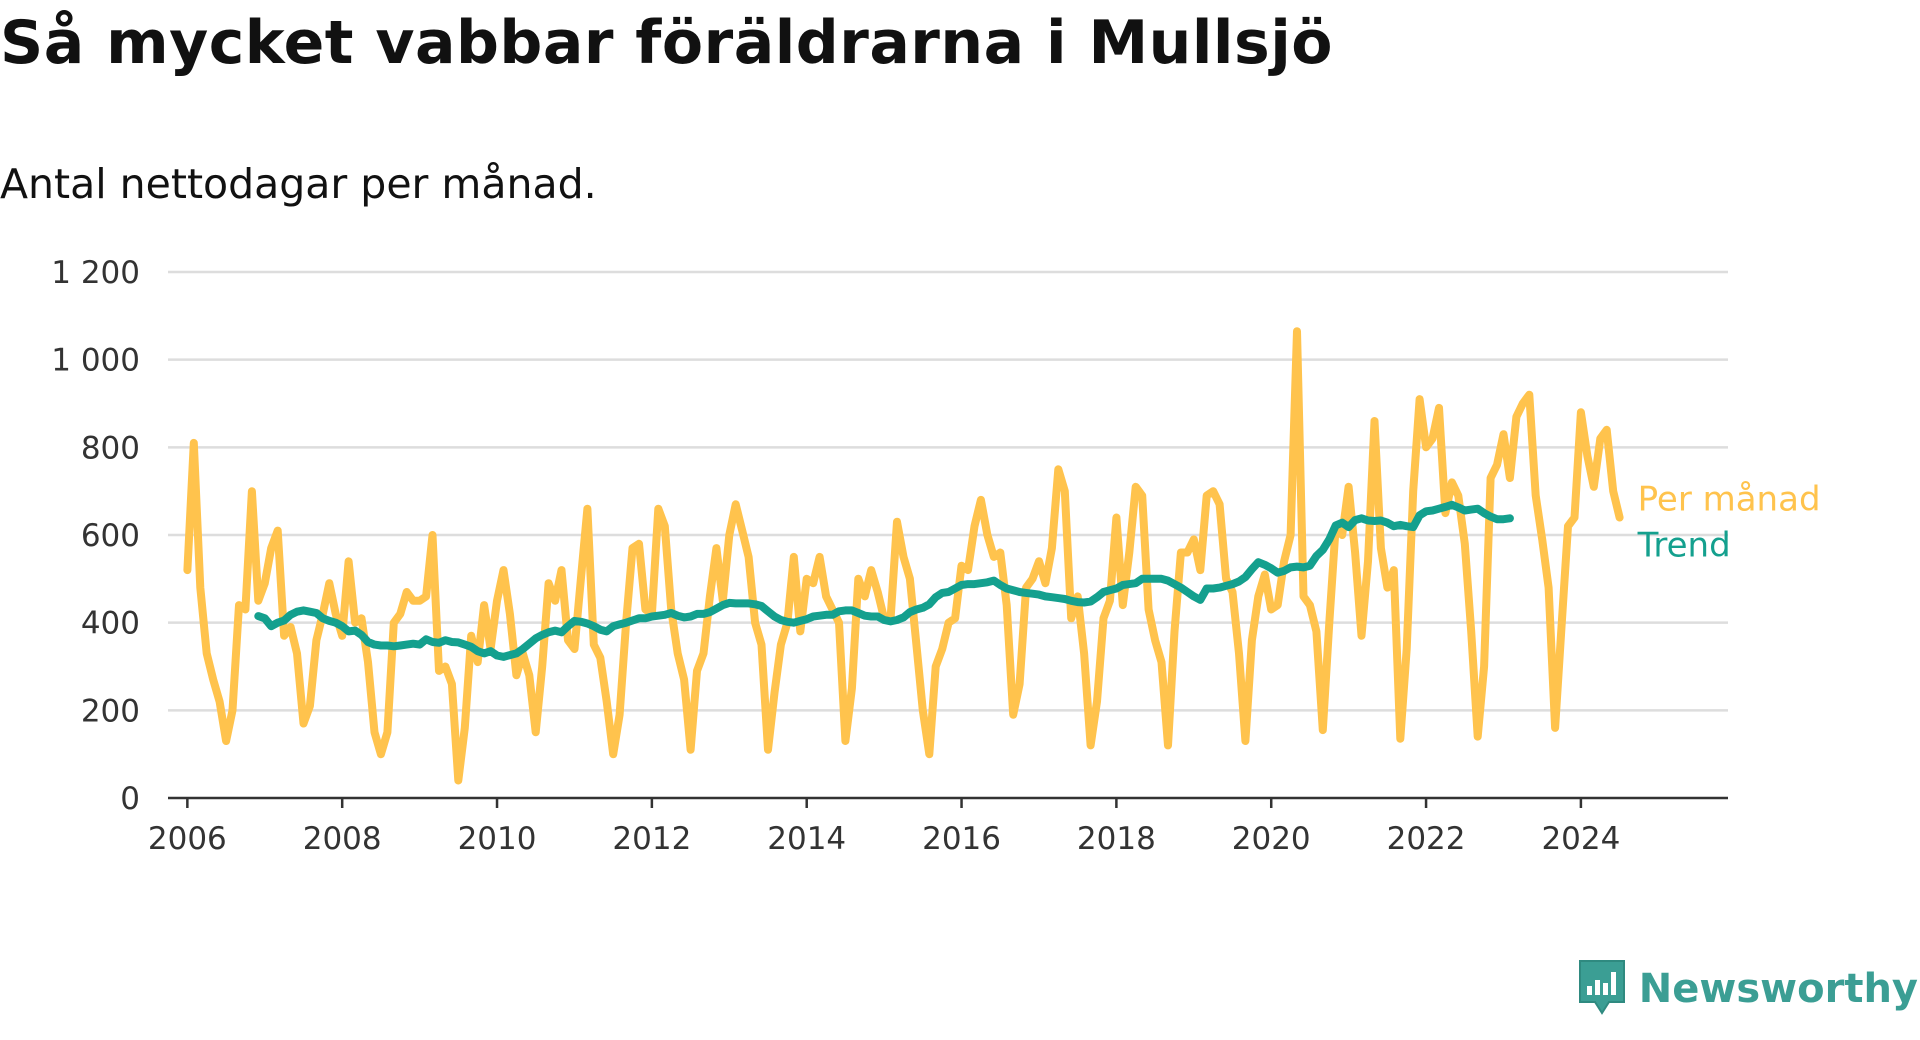  What do you see at coordinates (884, 580) in the screenshot?
I see `series-line-trend` at bounding box center [884, 580].